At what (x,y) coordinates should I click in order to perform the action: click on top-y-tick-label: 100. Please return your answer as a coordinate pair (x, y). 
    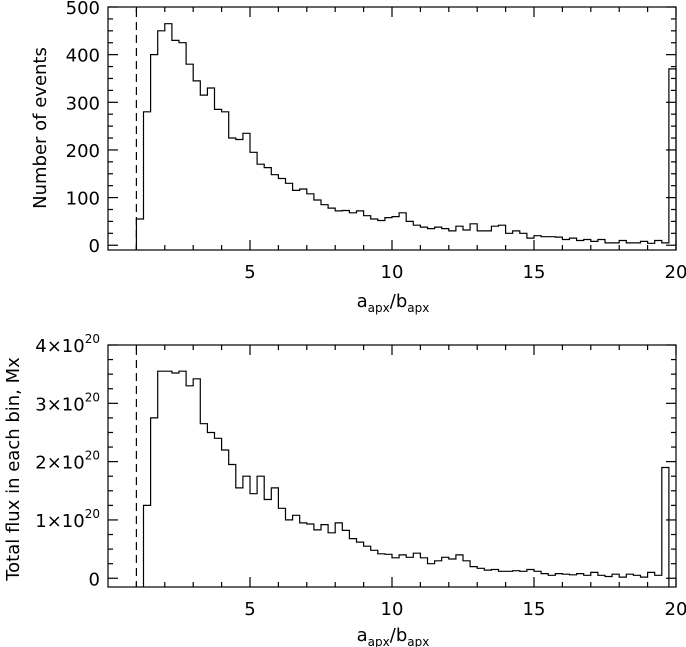
    Looking at the image, I should click on (83, 199).